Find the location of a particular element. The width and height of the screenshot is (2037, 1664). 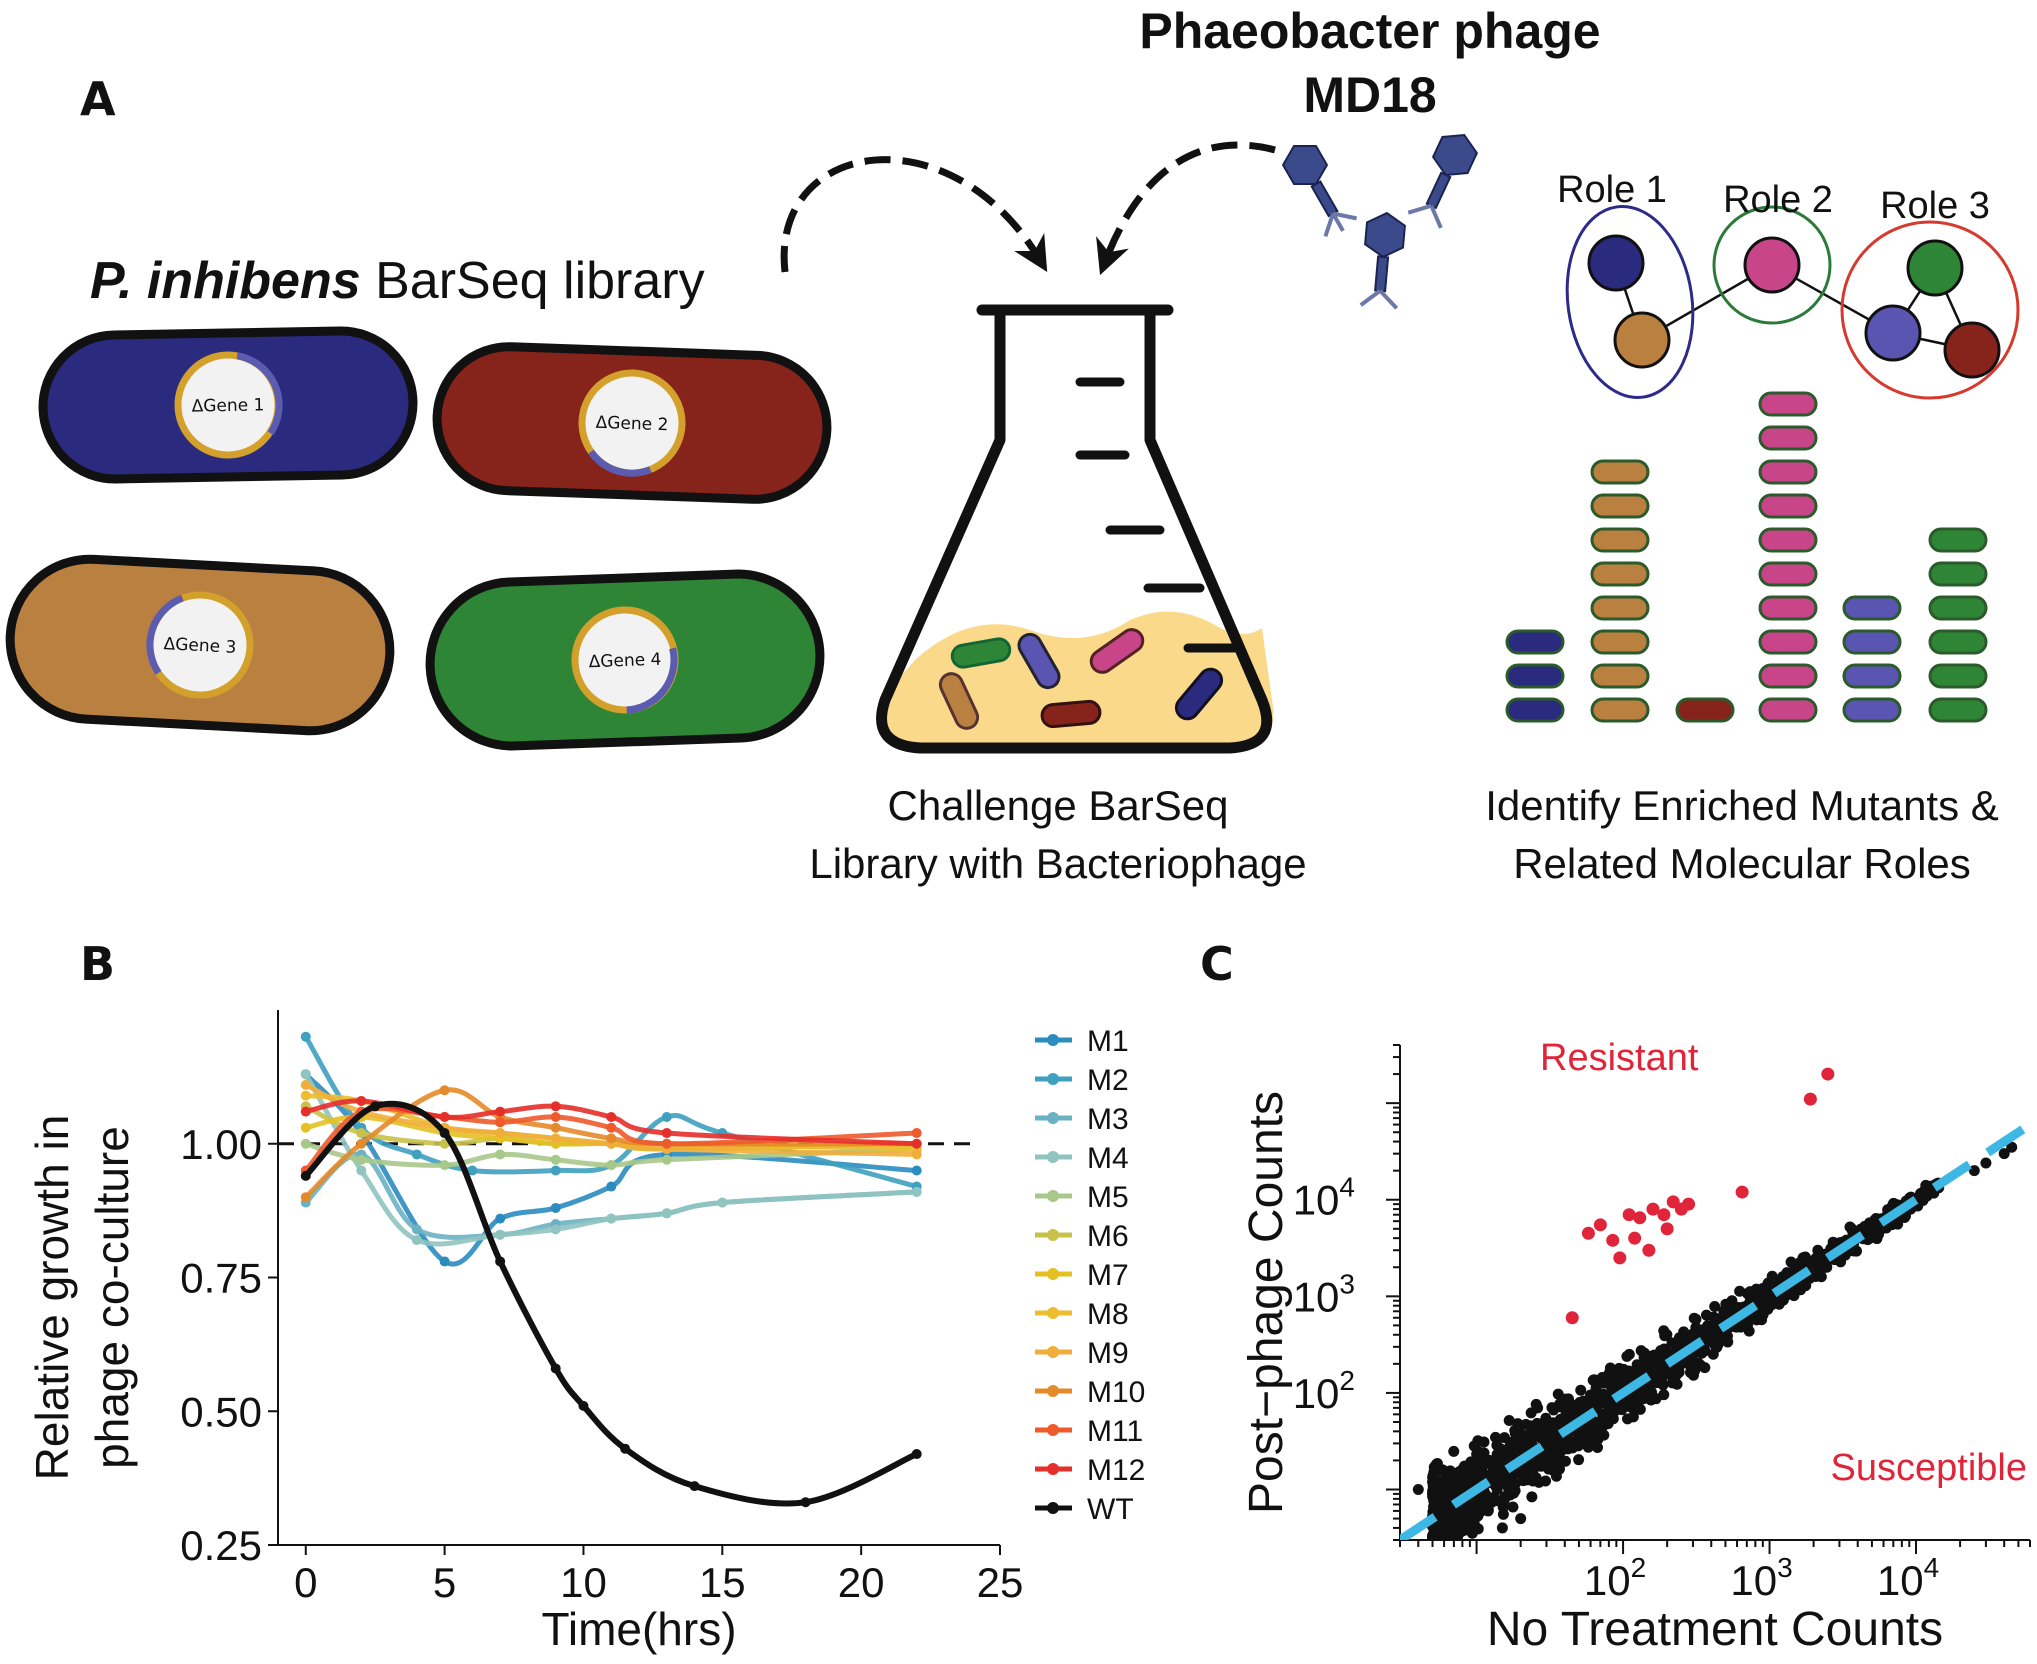

flask-icon is located at coordinates (1075, 529).